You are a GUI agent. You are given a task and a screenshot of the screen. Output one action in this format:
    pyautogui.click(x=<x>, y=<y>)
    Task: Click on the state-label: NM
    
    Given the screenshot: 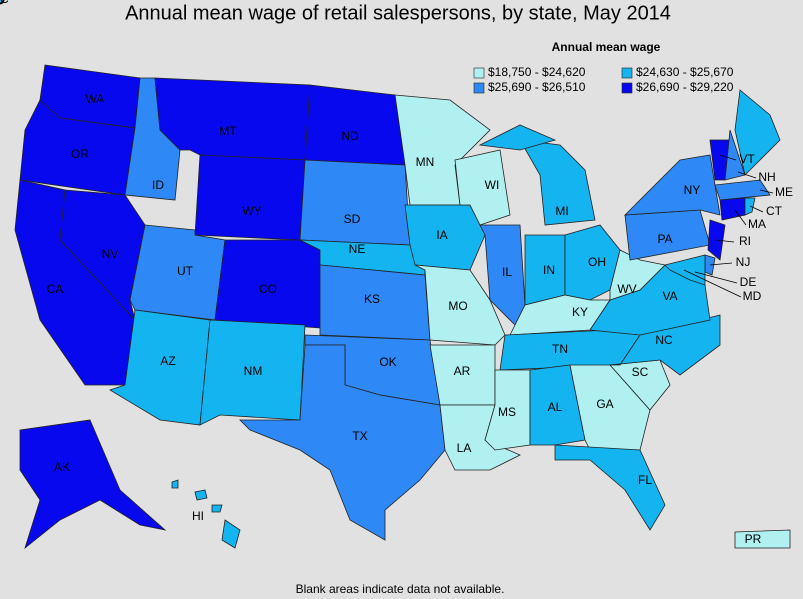 What is the action you would take?
    pyautogui.click(x=253, y=371)
    